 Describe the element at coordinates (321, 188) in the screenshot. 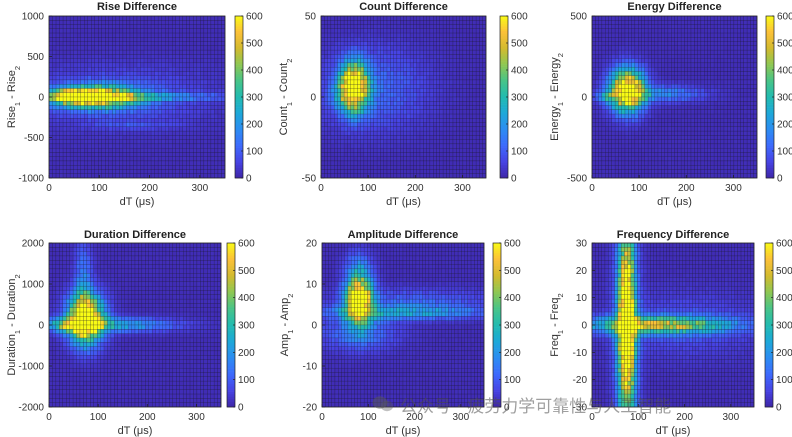

I see `x-tick-label: 0` at that location.